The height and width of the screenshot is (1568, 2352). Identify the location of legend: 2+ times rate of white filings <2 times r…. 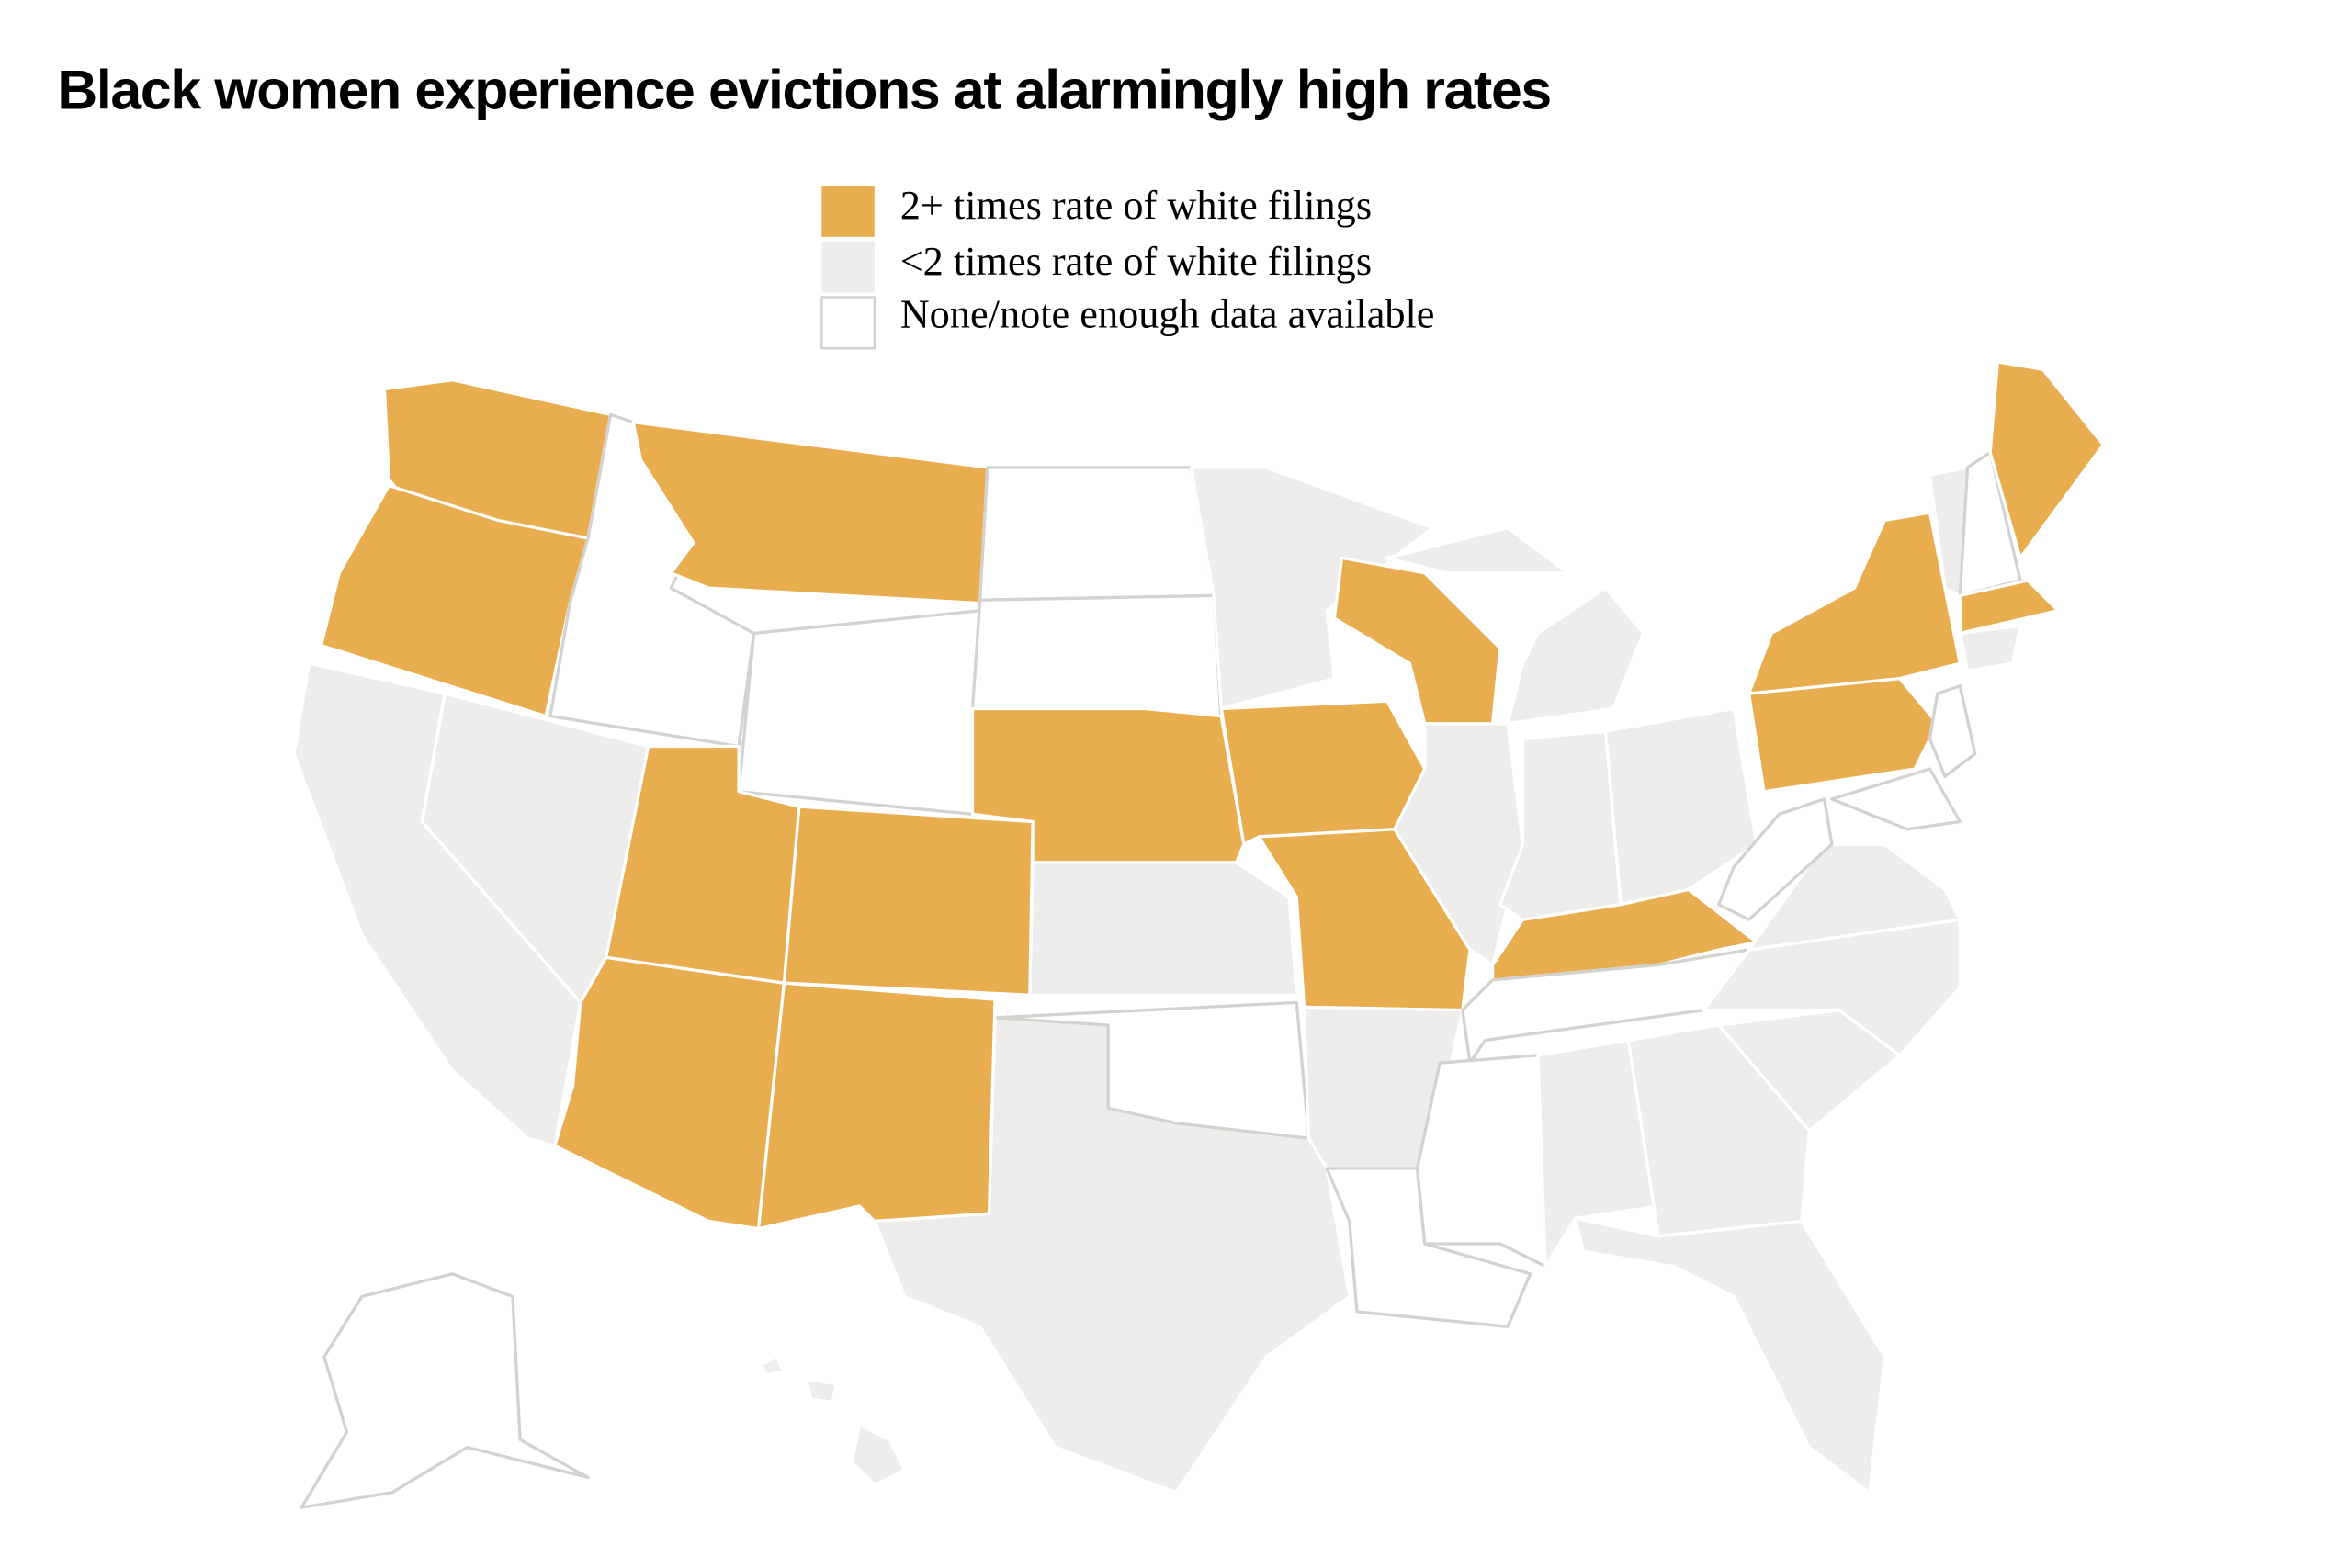
(1127, 266).